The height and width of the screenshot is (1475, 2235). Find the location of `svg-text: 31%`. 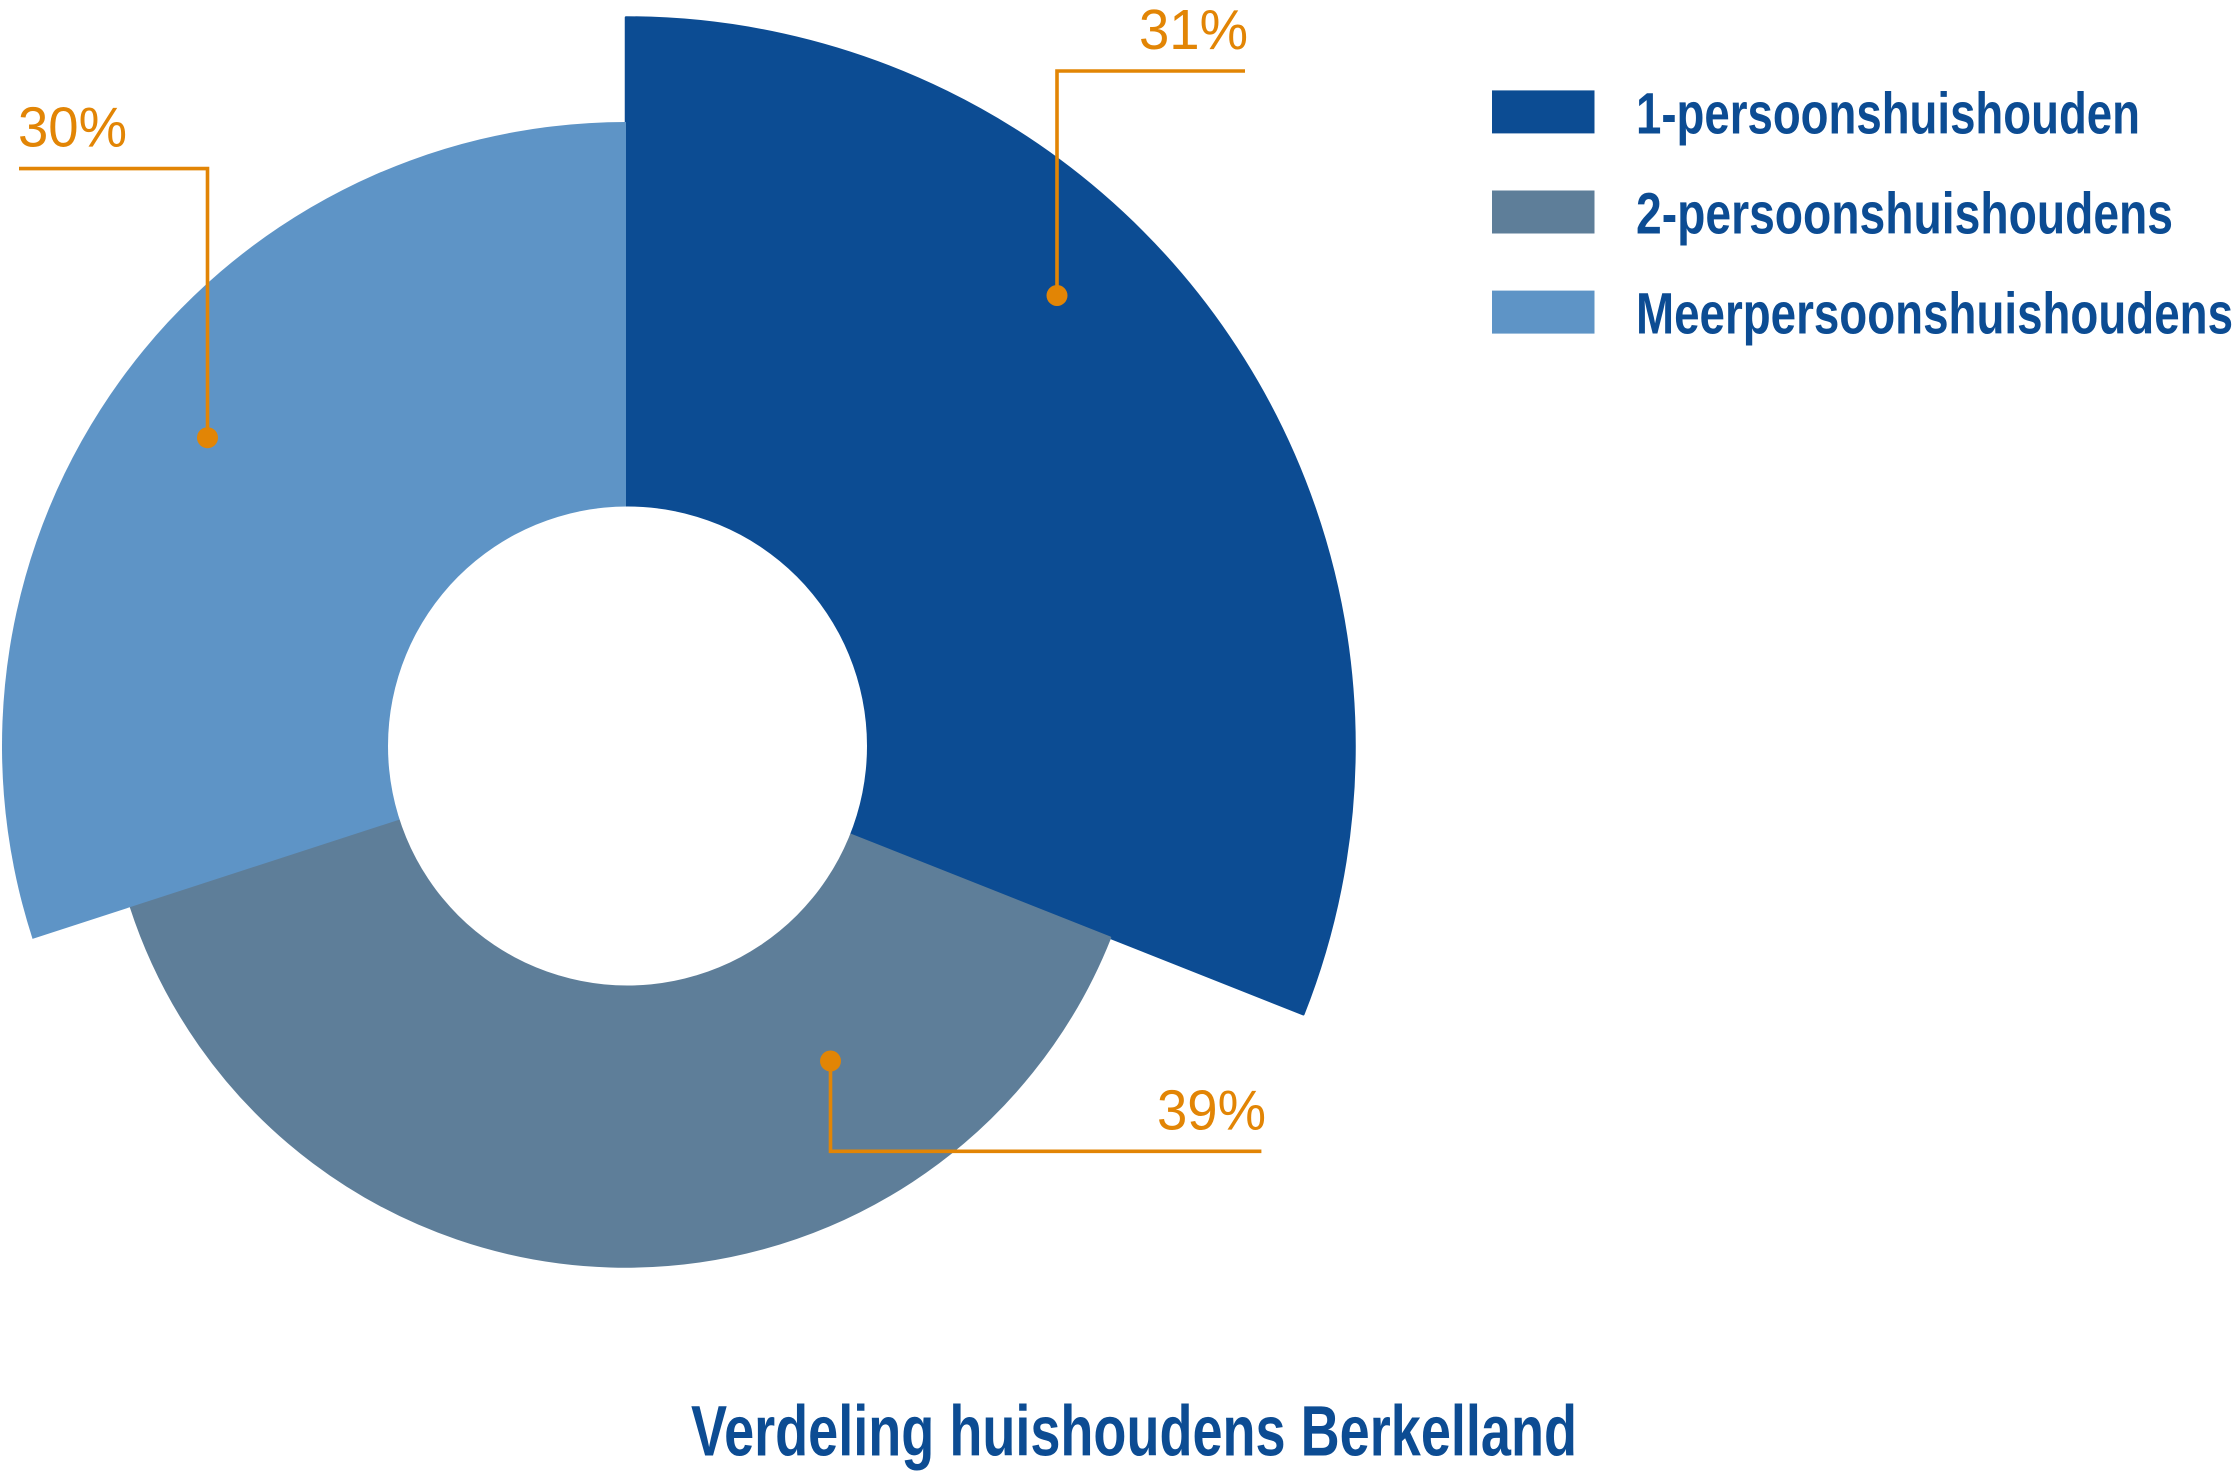

svg-text: 31% is located at coordinates (1193, 31).